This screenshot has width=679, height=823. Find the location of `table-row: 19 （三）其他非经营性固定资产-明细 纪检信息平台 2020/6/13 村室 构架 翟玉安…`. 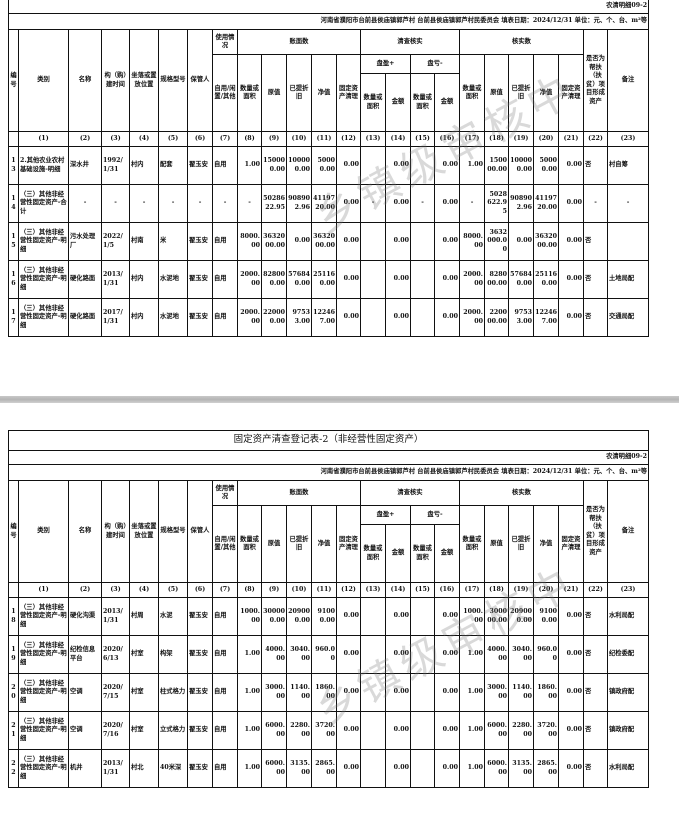

table-row: 19 （三）其他非经营性固定资产-明细 纪检信息平台 2020/6/13 村室 构架 翟玉安… is located at coordinates (329, 654).